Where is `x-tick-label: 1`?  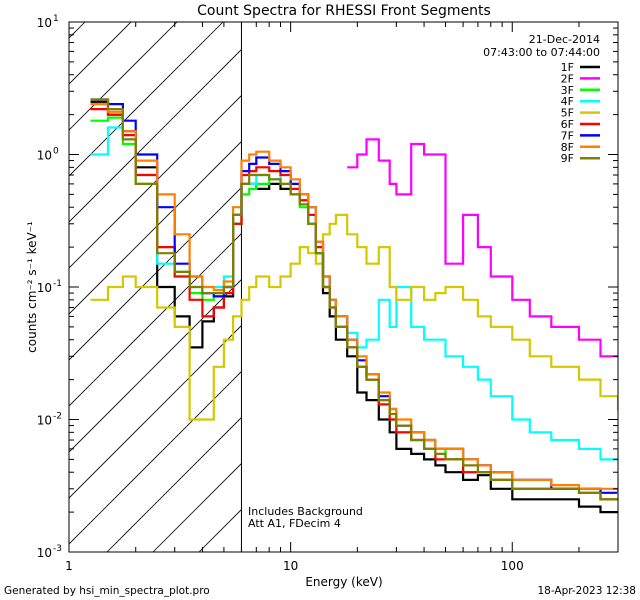 x-tick-label: 1 is located at coordinates (69, 566).